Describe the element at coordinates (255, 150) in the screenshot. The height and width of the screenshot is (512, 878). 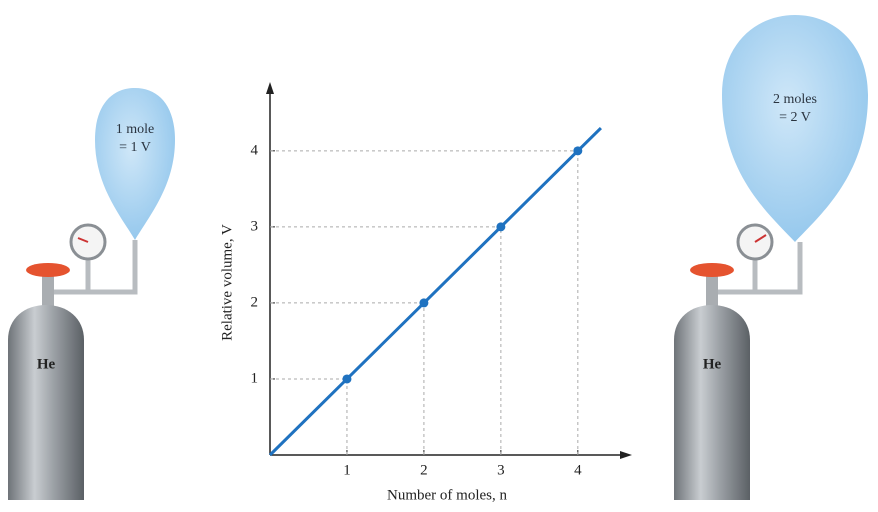
I see `y-tick-label: 4` at that location.